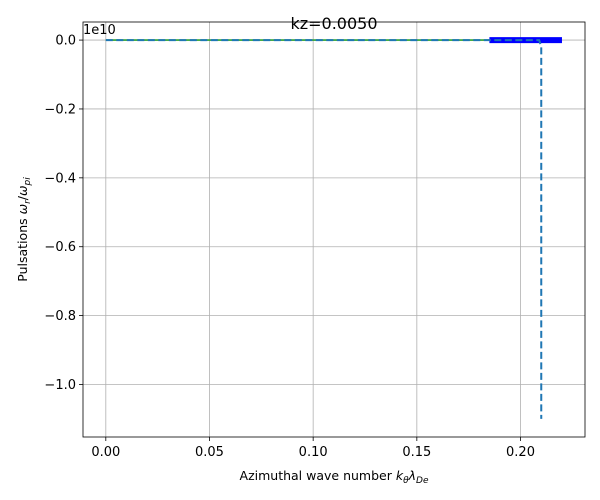 The width and height of the screenshot is (600, 500). I want to click on y-tick-label: −0.8, so click(60, 316).